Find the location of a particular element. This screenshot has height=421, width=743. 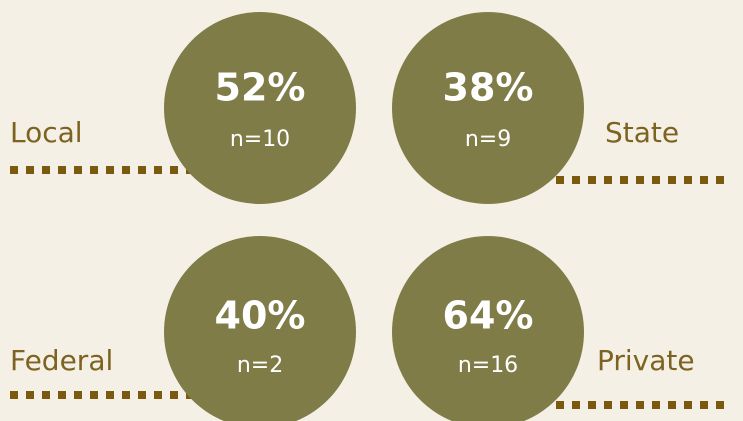

label: Federal is located at coordinates (61, 360).